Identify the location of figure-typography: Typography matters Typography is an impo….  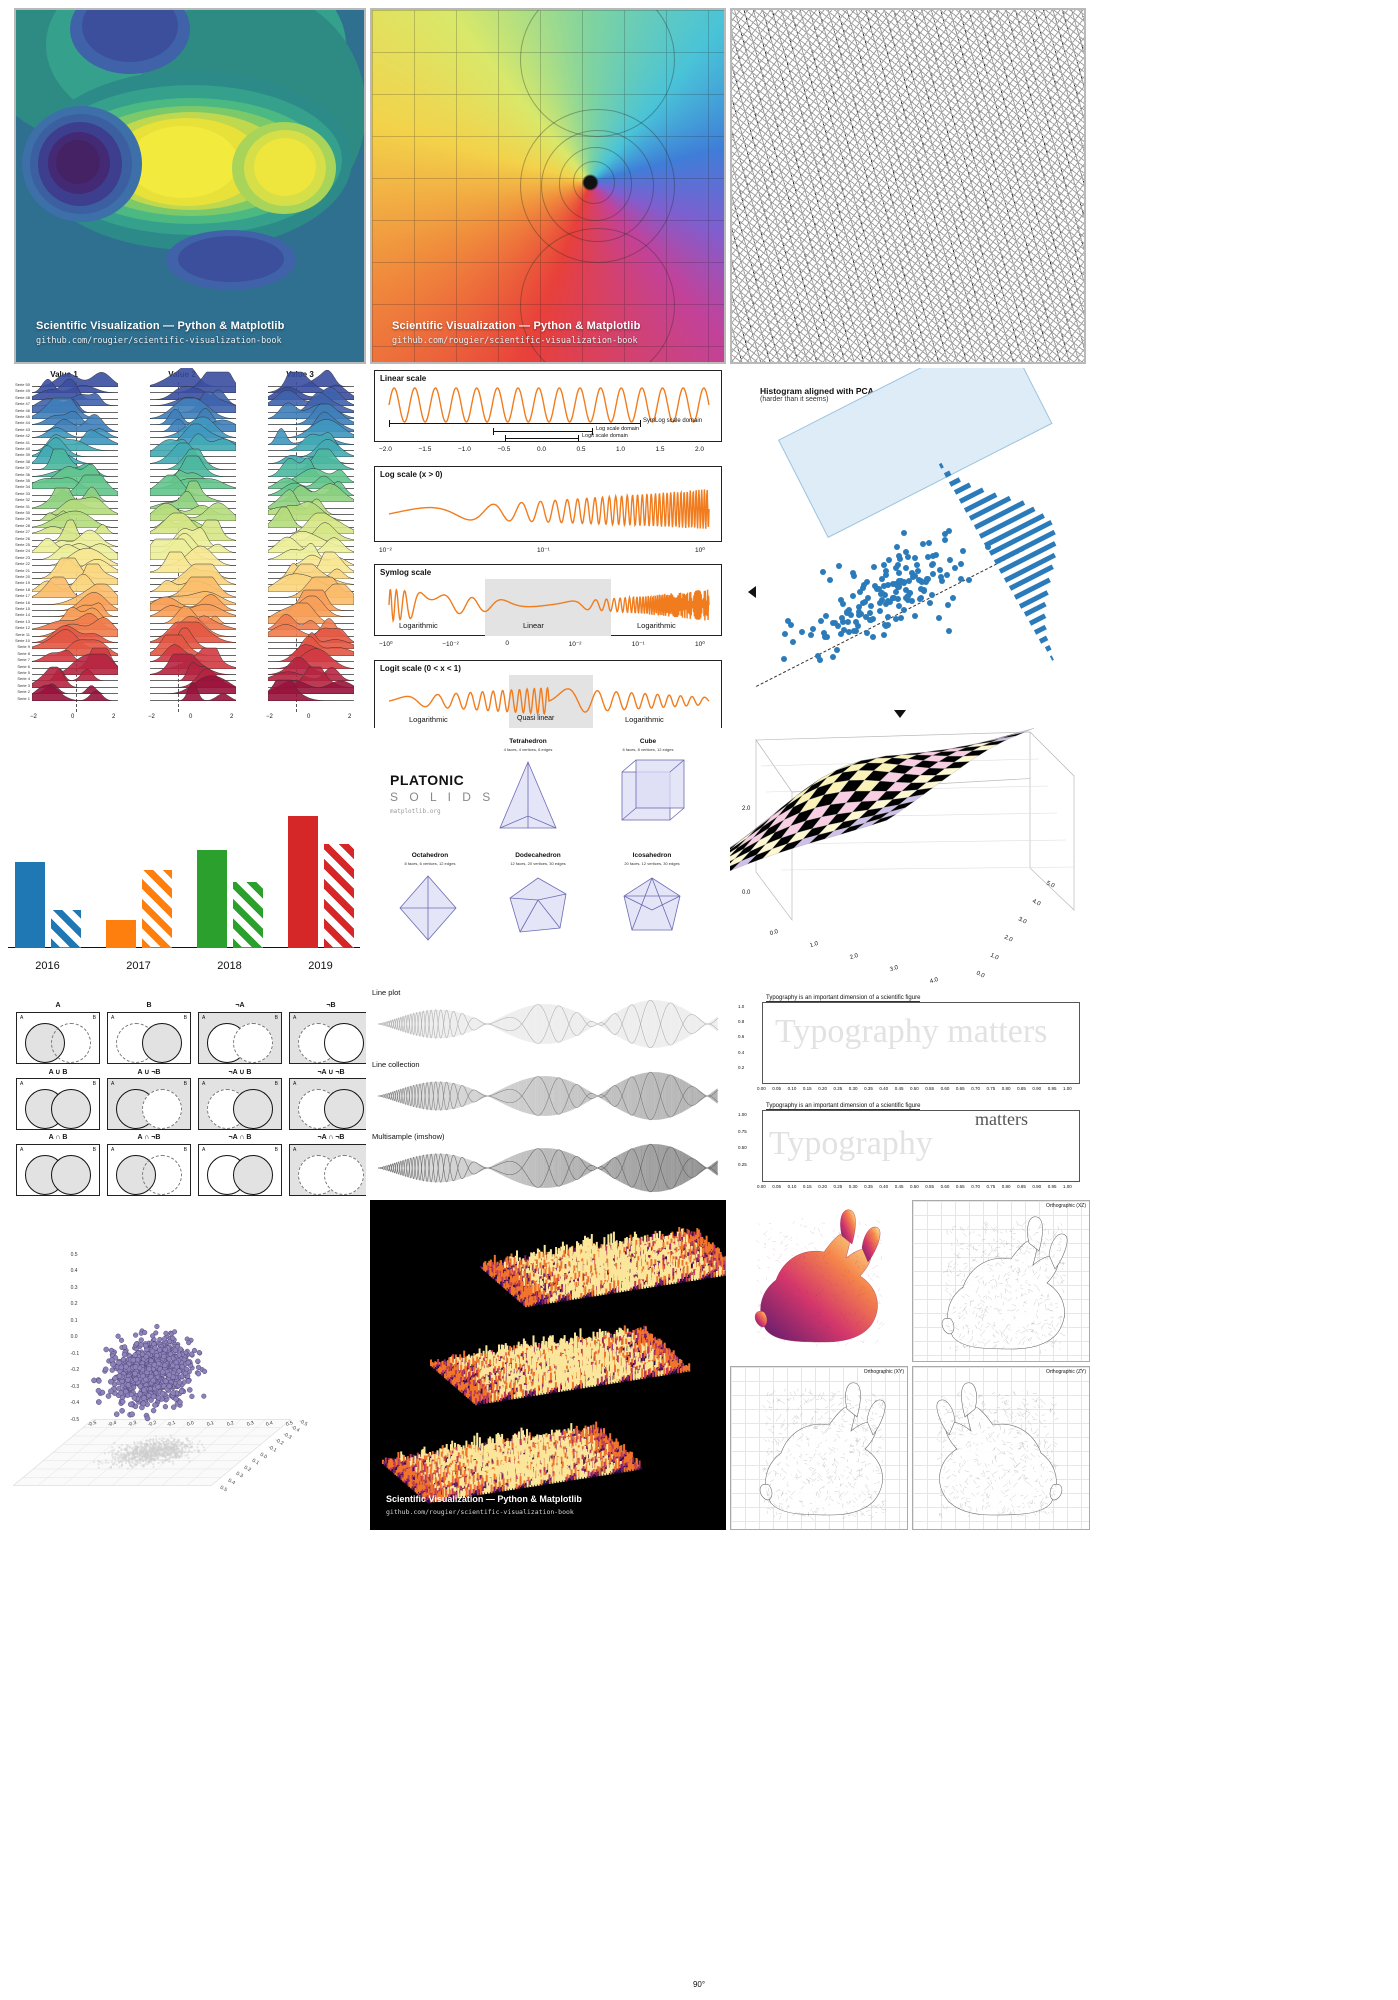
(910, 1093).